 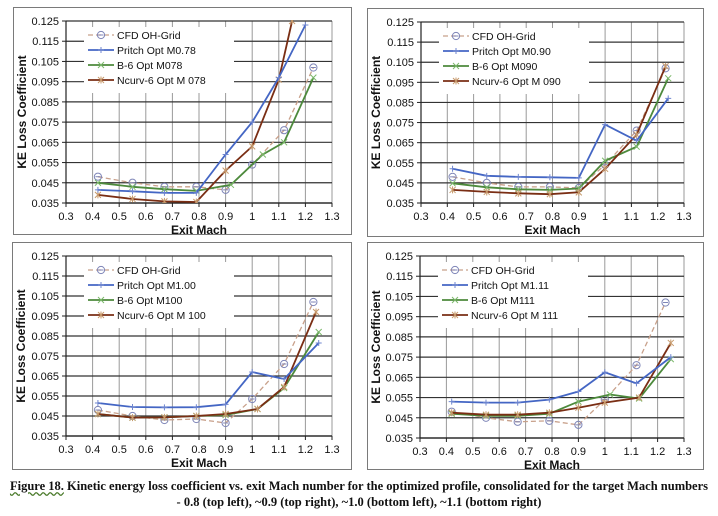 I want to click on legend-label: CFD OH-Grid, so click(x=504, y=37).